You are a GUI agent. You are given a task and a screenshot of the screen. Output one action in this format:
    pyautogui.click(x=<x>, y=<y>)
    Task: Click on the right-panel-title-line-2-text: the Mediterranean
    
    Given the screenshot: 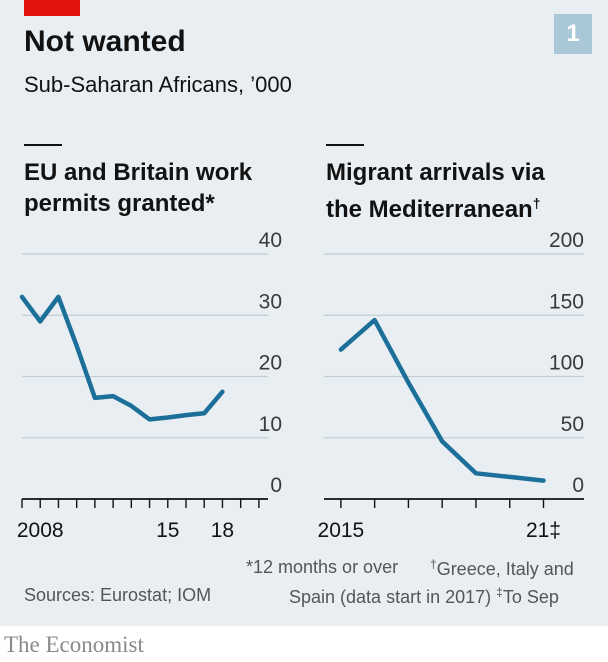 What is the action you would take?
    pyautogui.click(x=429, y=209)
    